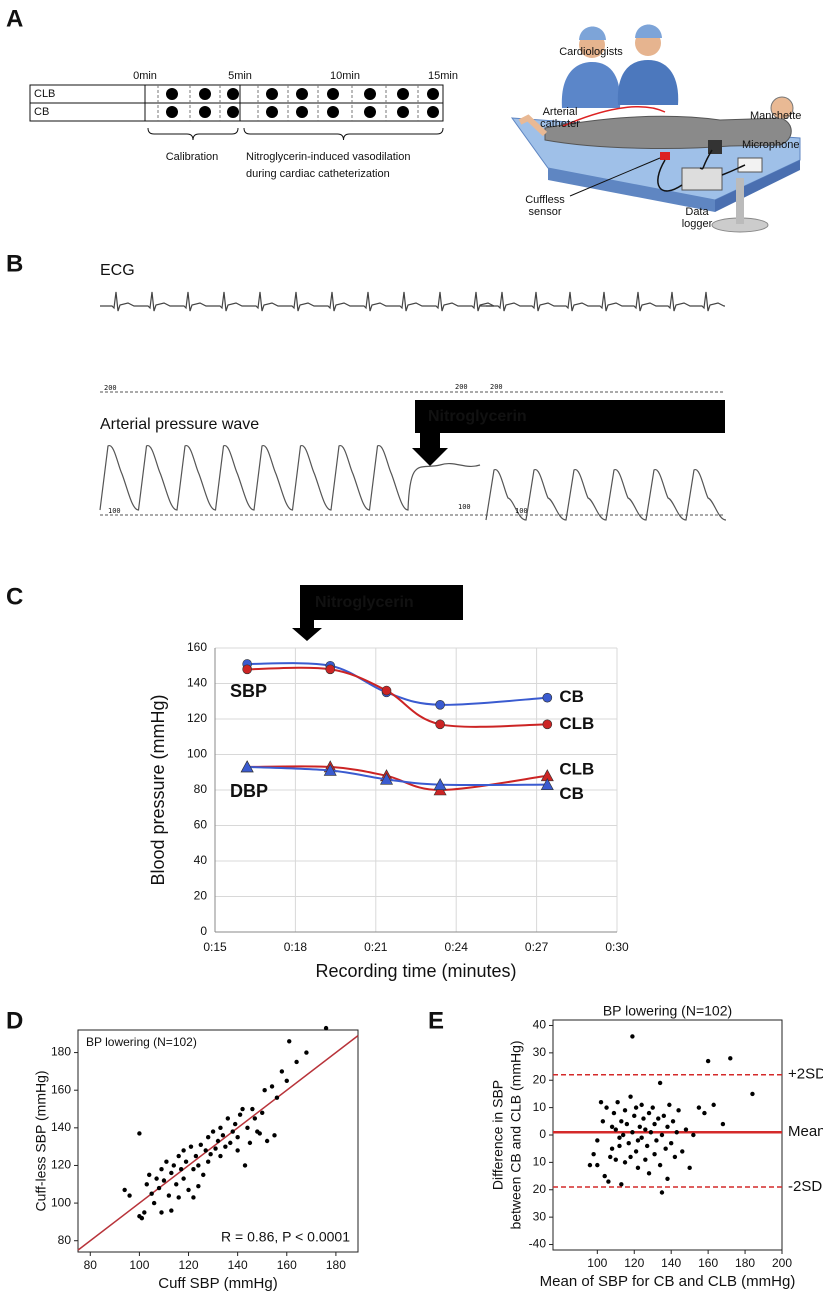  What do you see at coordinates (158, 789) in the screenshot?
I see `y-axis-label: Blood pressure (mmHg)` at bounding box center [158, 789].